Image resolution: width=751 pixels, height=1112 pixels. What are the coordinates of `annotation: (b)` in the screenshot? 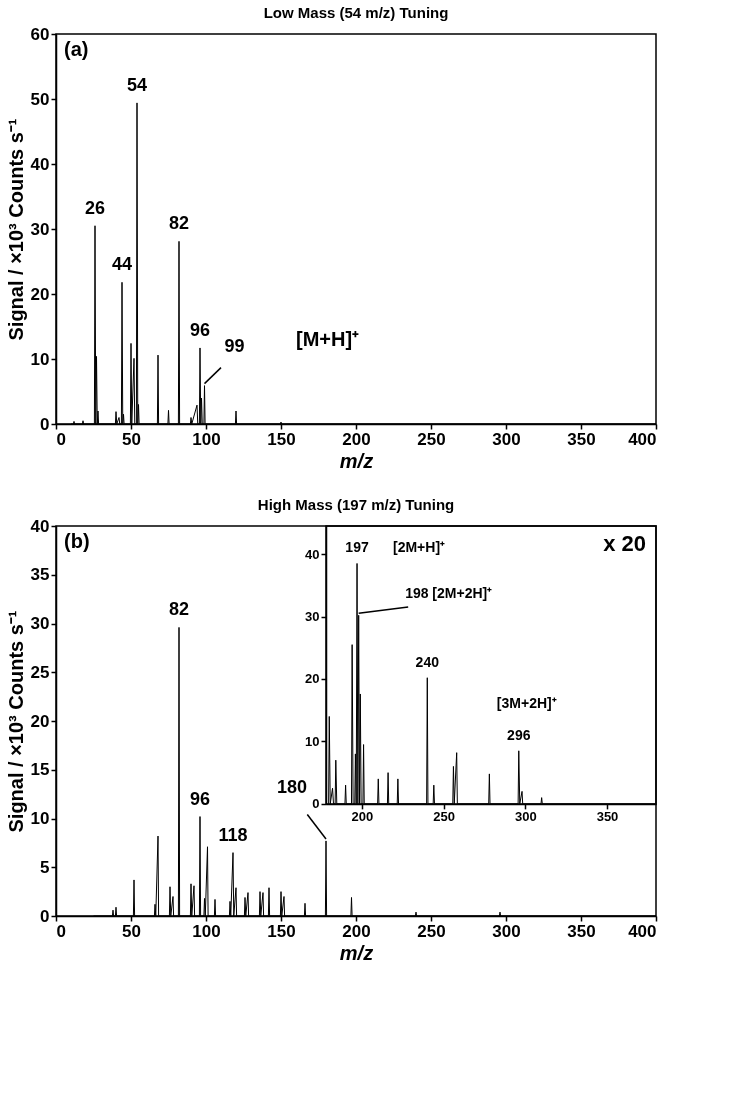 It's located at (77, 541).